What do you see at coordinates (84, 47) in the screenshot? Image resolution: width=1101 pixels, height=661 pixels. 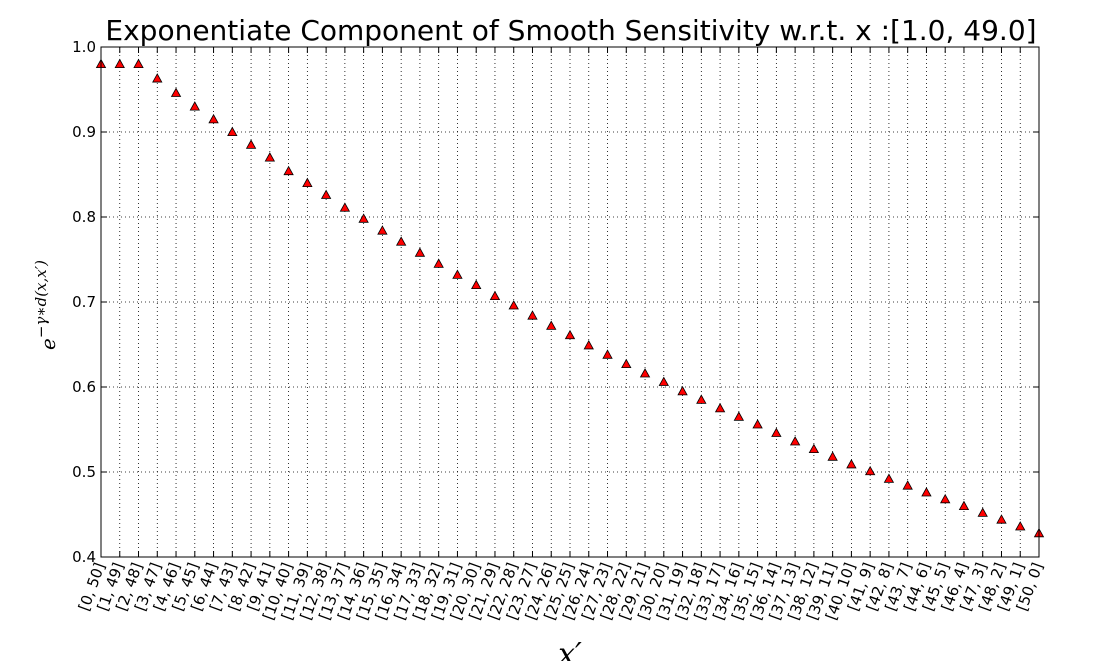 I see `y-tick-label: 1.0` at bounding box center [84, 47].